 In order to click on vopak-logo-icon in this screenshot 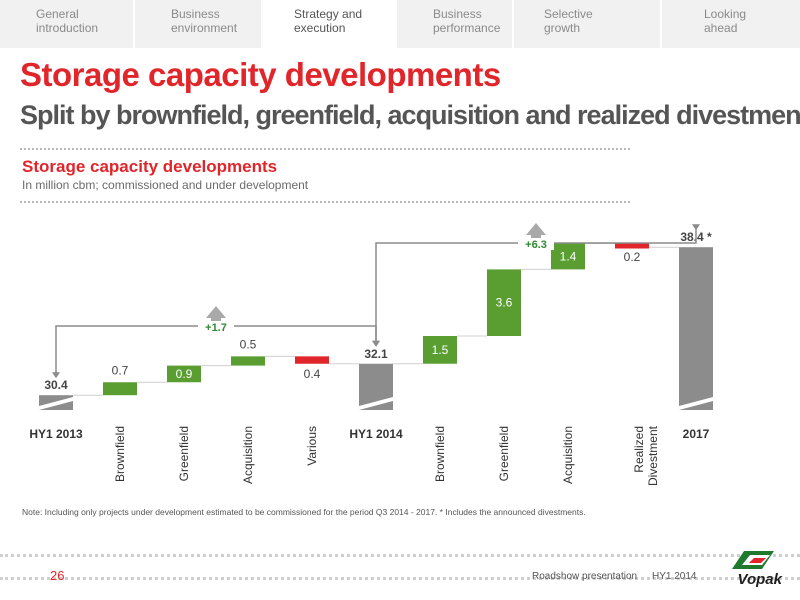, I will do `click(753, 560)`.